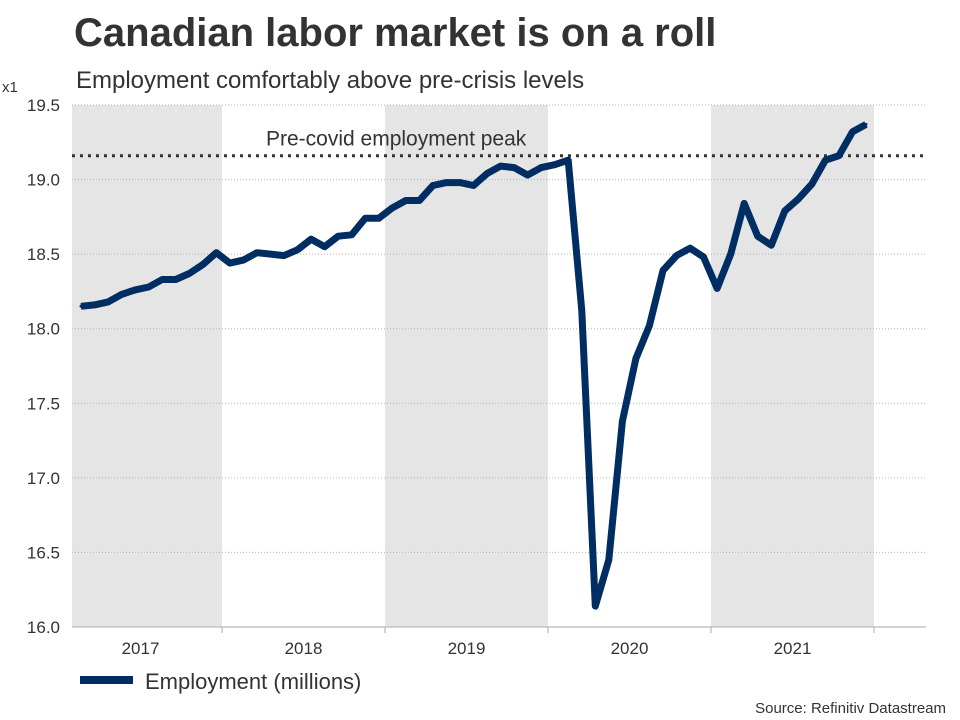 The height and width of the screenshot is (720, 960). I want to click on xtick-2017: 2017, so click(141, 648).